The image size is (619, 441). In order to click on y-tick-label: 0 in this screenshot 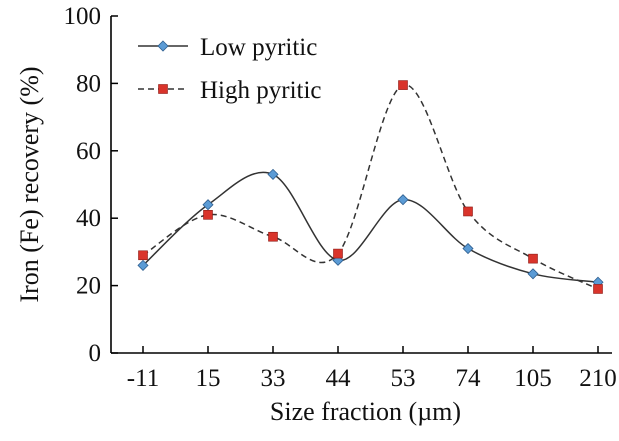, I will do `click(95, 353)`.